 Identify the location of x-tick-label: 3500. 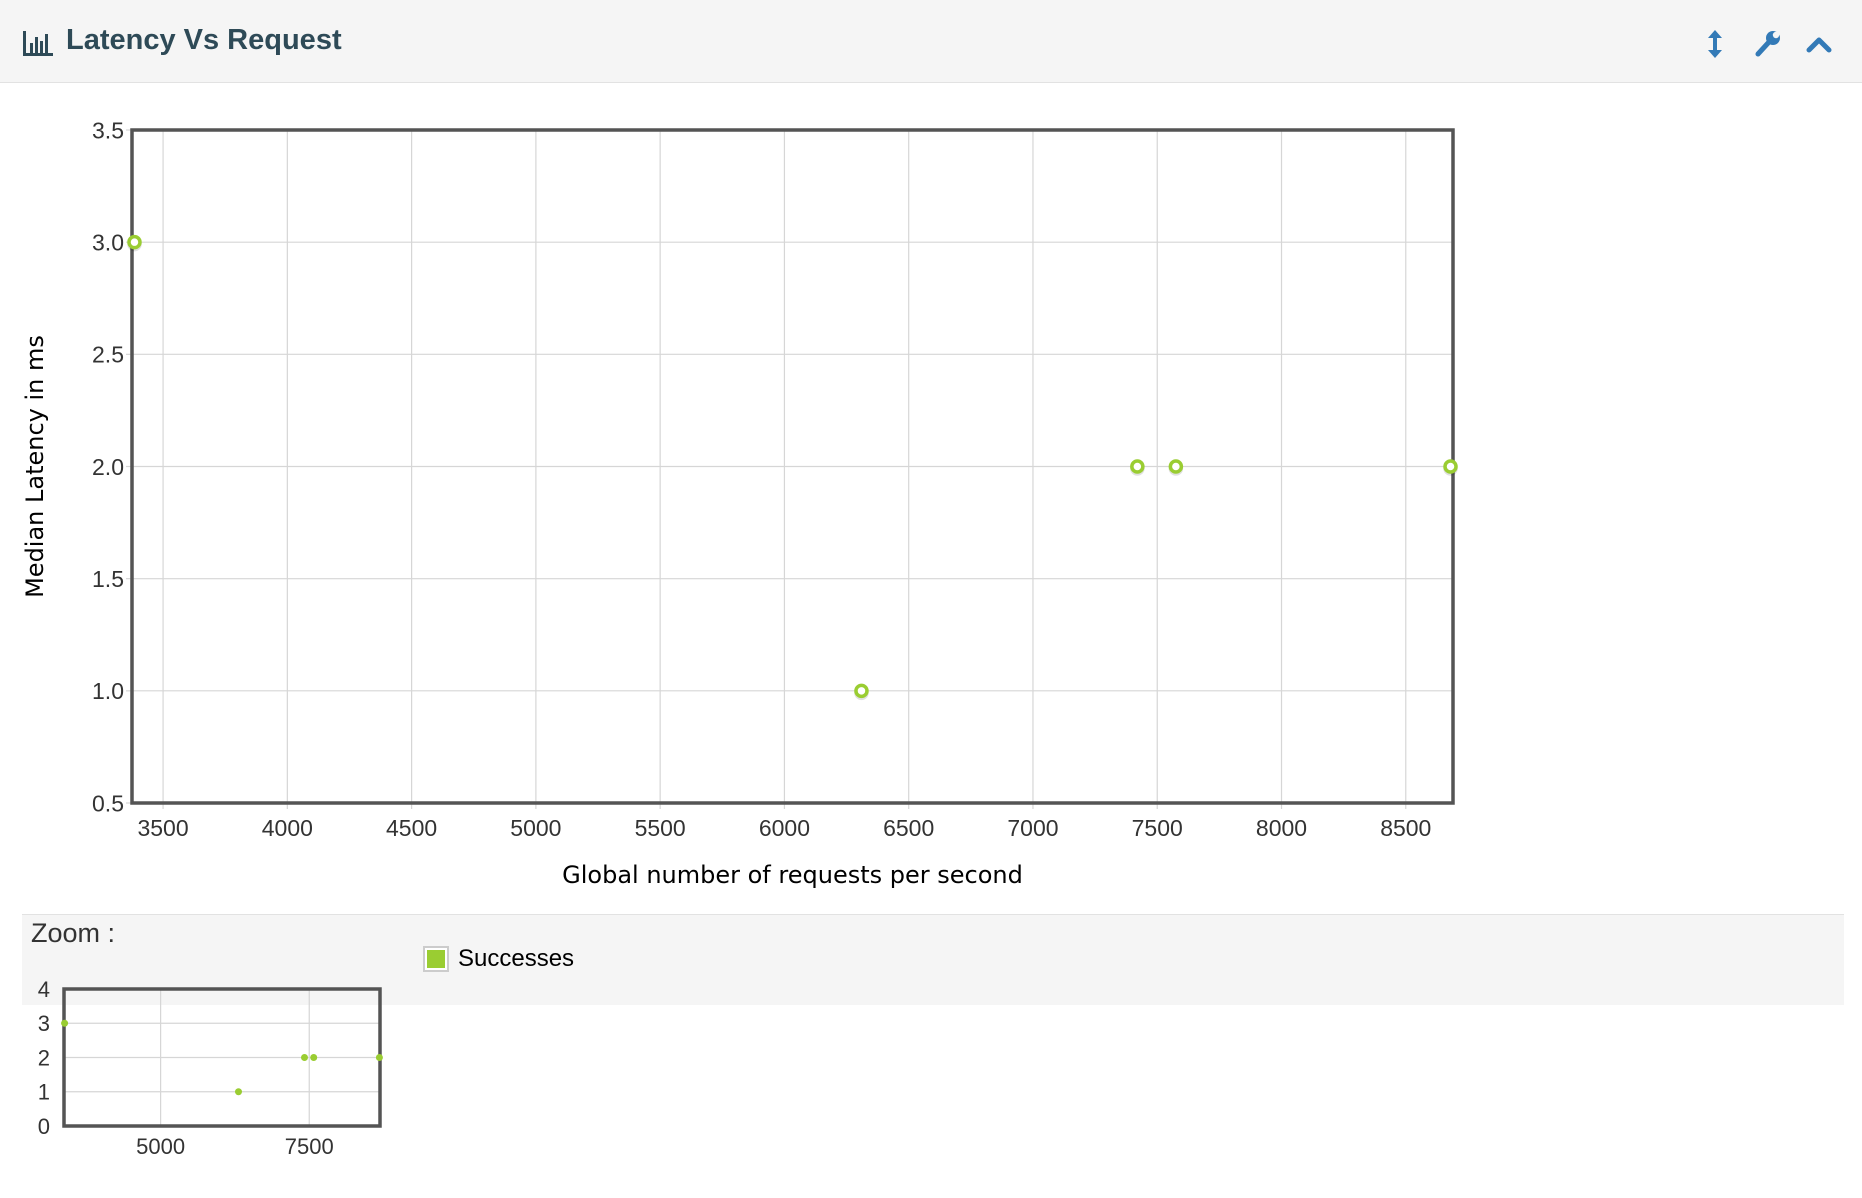
(162, 828).